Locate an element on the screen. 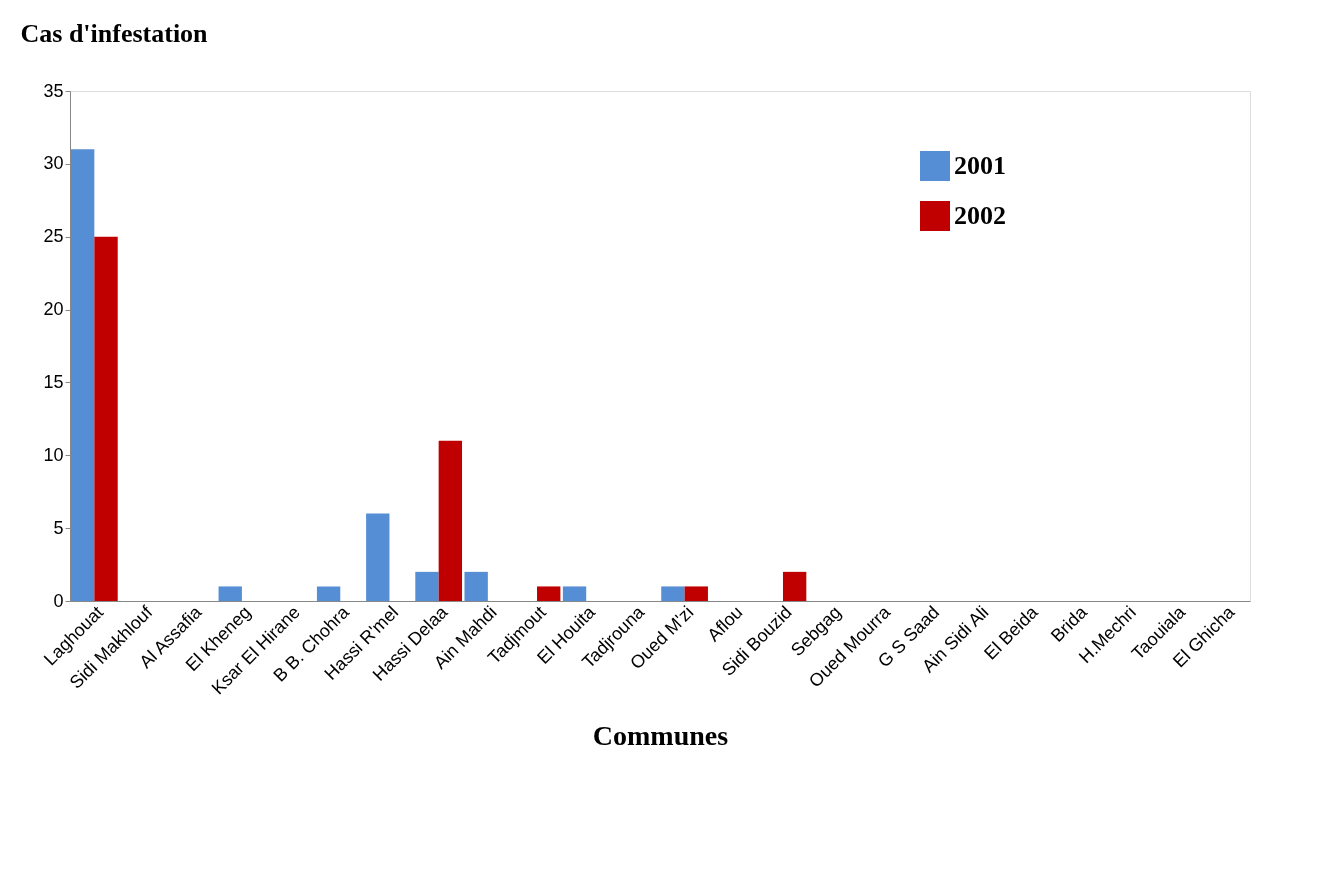 The image size is (1330, 876). legend-label: 2001 is located at coordinates (980, 165).